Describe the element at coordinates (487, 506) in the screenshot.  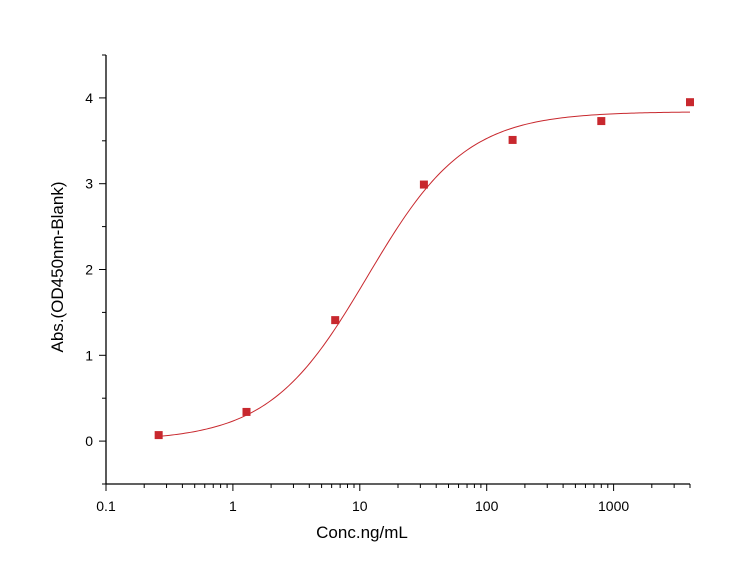
I see `x-tick-label: 100` at that location.